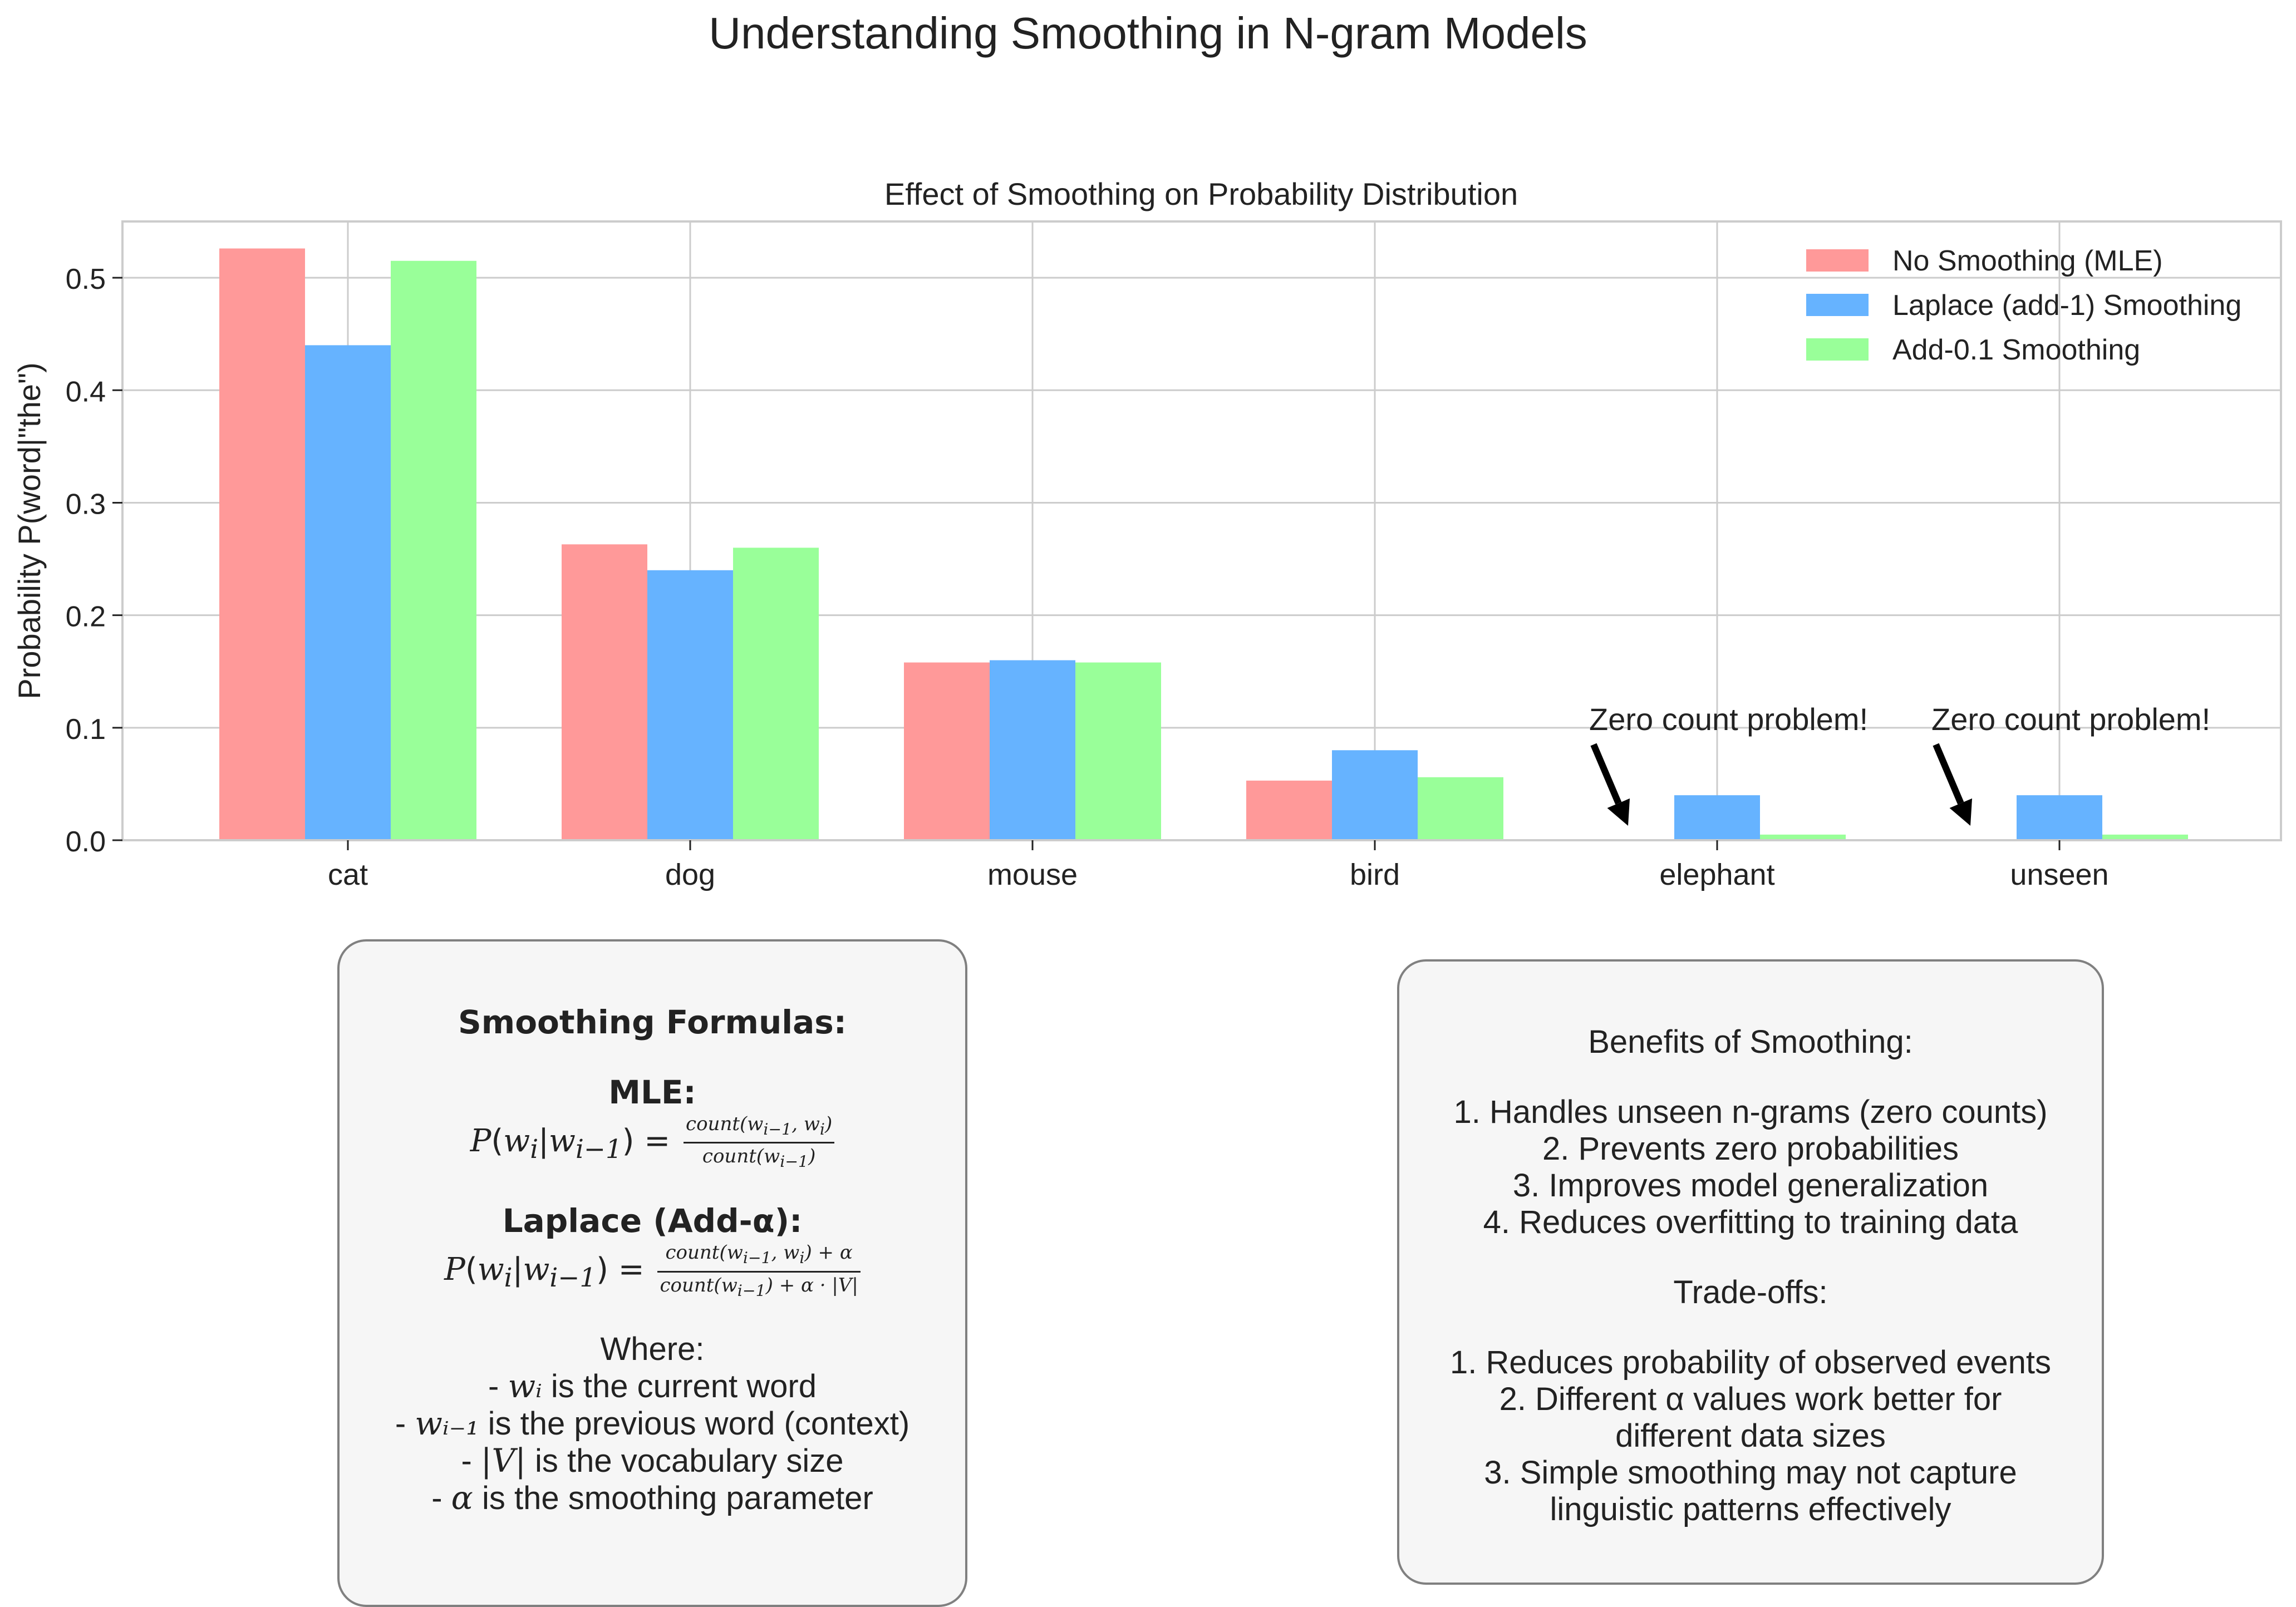 The image size is (2296, 1607). I want to click on y-axis: 0.0 0.1 0.2 0.3 0.4 0.5, so click(94, 560).